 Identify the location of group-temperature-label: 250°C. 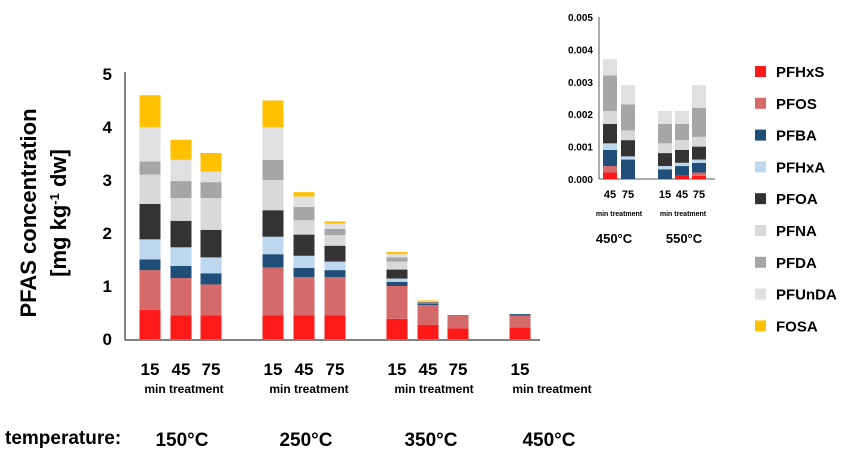
(305, 440).